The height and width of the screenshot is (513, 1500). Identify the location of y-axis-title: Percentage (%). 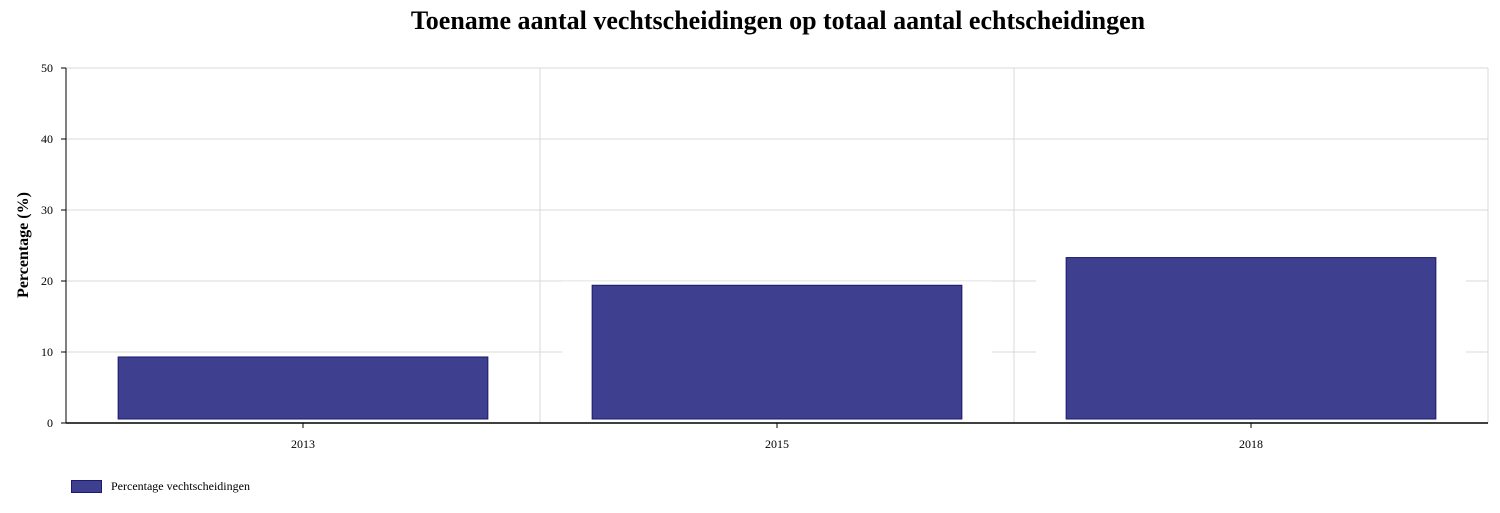
(23, 245).